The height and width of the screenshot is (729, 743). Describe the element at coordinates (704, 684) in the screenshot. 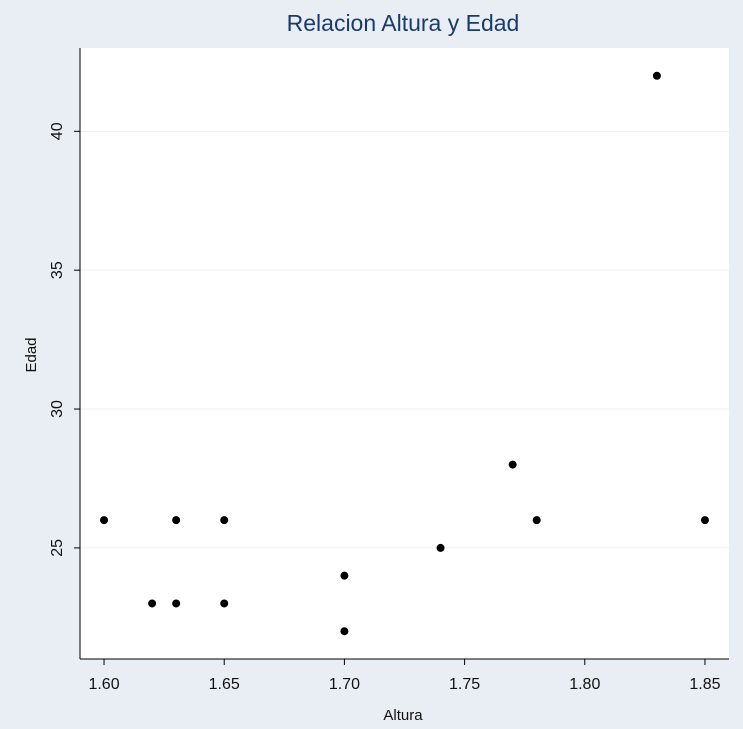

I see `x-tick-label: 1.85` at that location.